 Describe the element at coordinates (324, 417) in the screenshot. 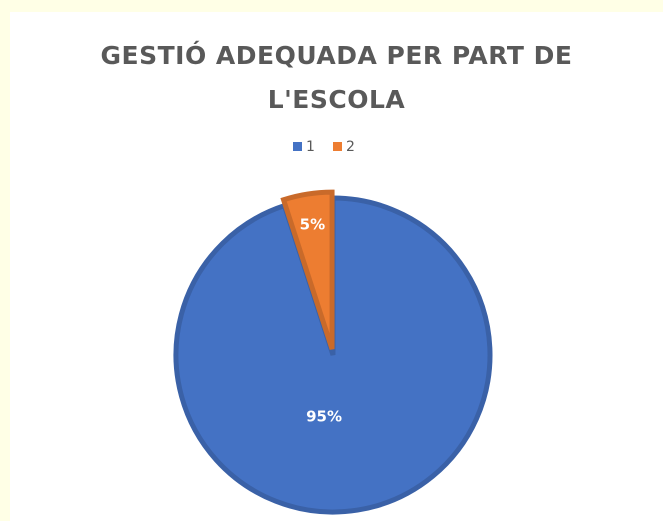

I see `data-label: 95%` at that location.